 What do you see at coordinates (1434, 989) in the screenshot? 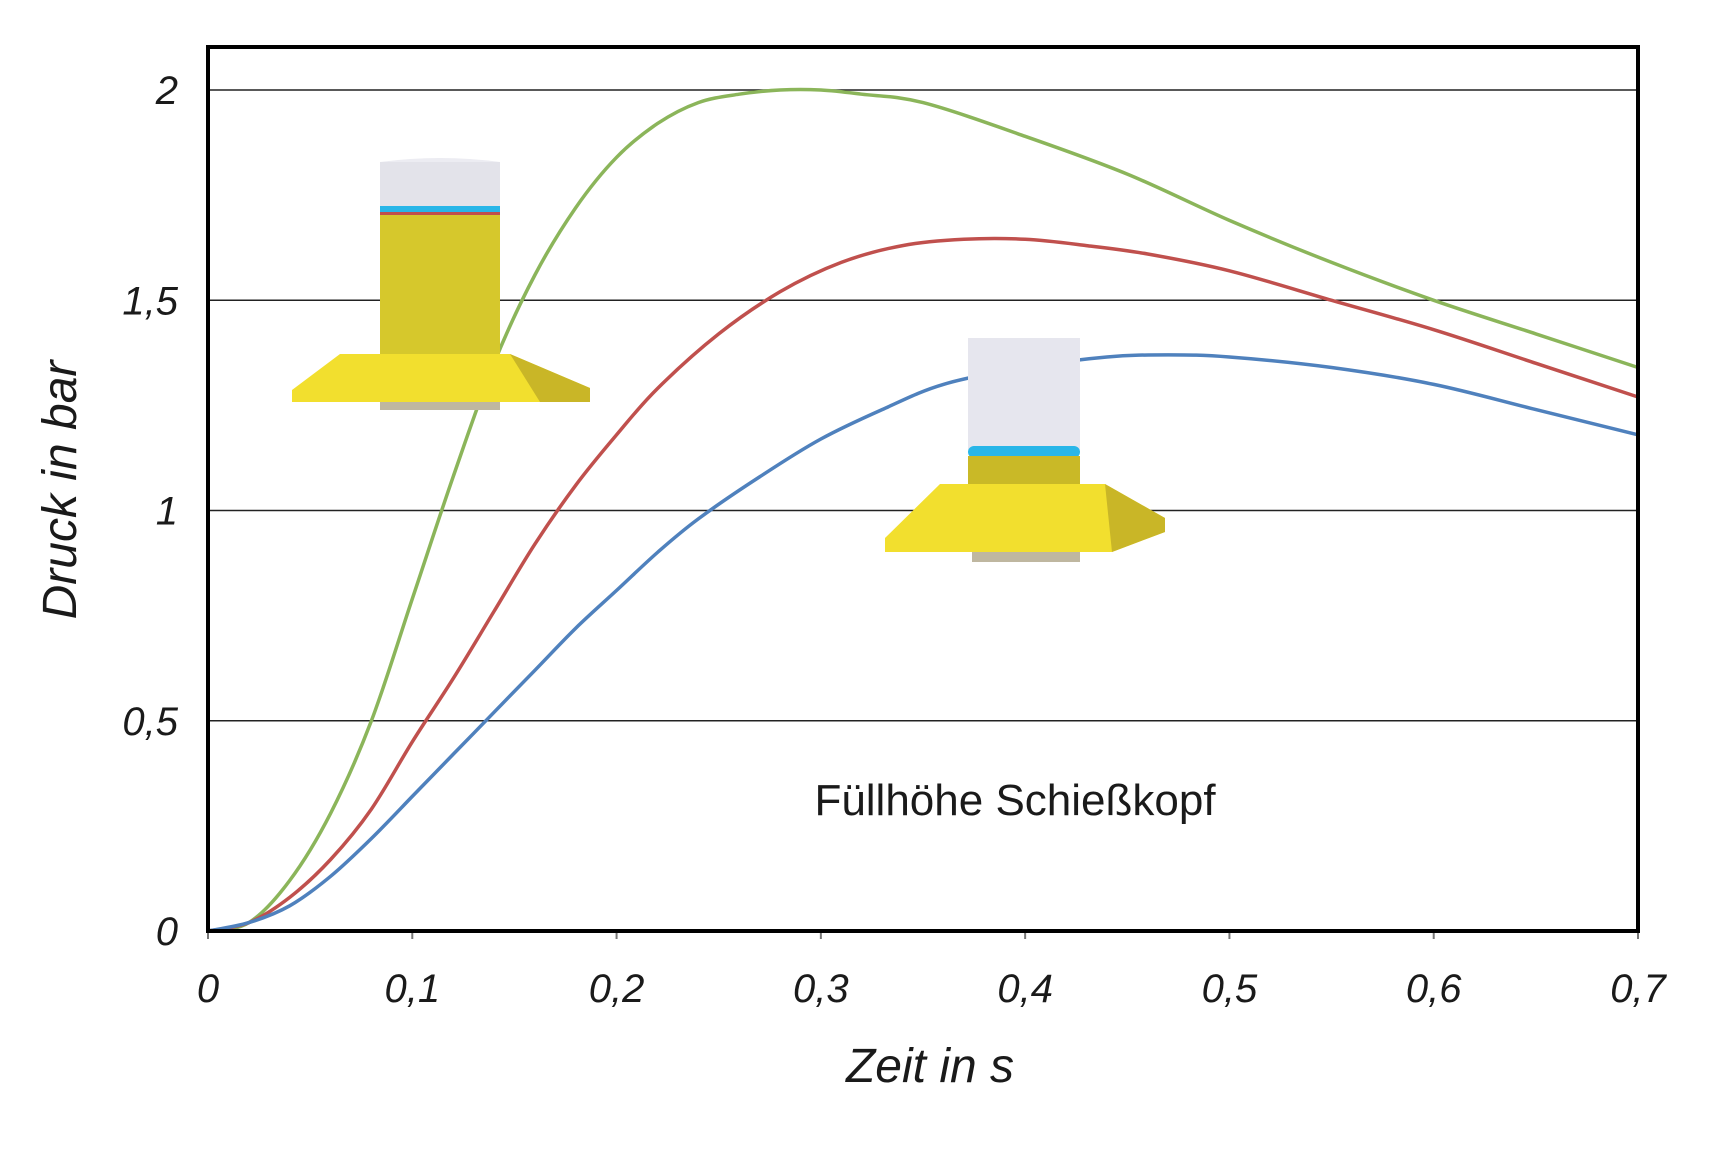
I see `x-tick-label: 0,6` at bounding box center [1434, 989].